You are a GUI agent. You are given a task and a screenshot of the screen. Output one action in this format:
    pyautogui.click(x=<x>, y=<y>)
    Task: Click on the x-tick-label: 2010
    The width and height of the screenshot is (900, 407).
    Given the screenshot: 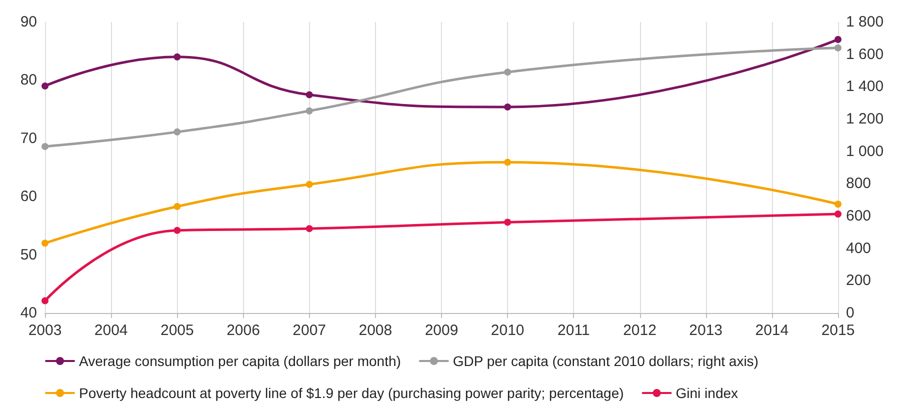 What is the action you would take?
    pyautogui.click(x=507, y=330)
    